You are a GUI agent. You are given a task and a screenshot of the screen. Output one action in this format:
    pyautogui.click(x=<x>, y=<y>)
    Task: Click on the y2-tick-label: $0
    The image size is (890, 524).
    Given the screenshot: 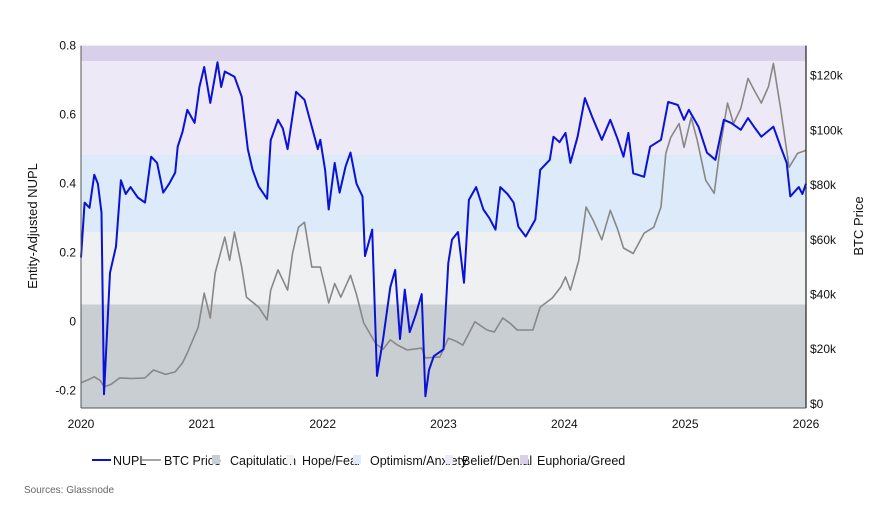 What is the action you would take?
    pyautogui.click(x=817, y=404)
    